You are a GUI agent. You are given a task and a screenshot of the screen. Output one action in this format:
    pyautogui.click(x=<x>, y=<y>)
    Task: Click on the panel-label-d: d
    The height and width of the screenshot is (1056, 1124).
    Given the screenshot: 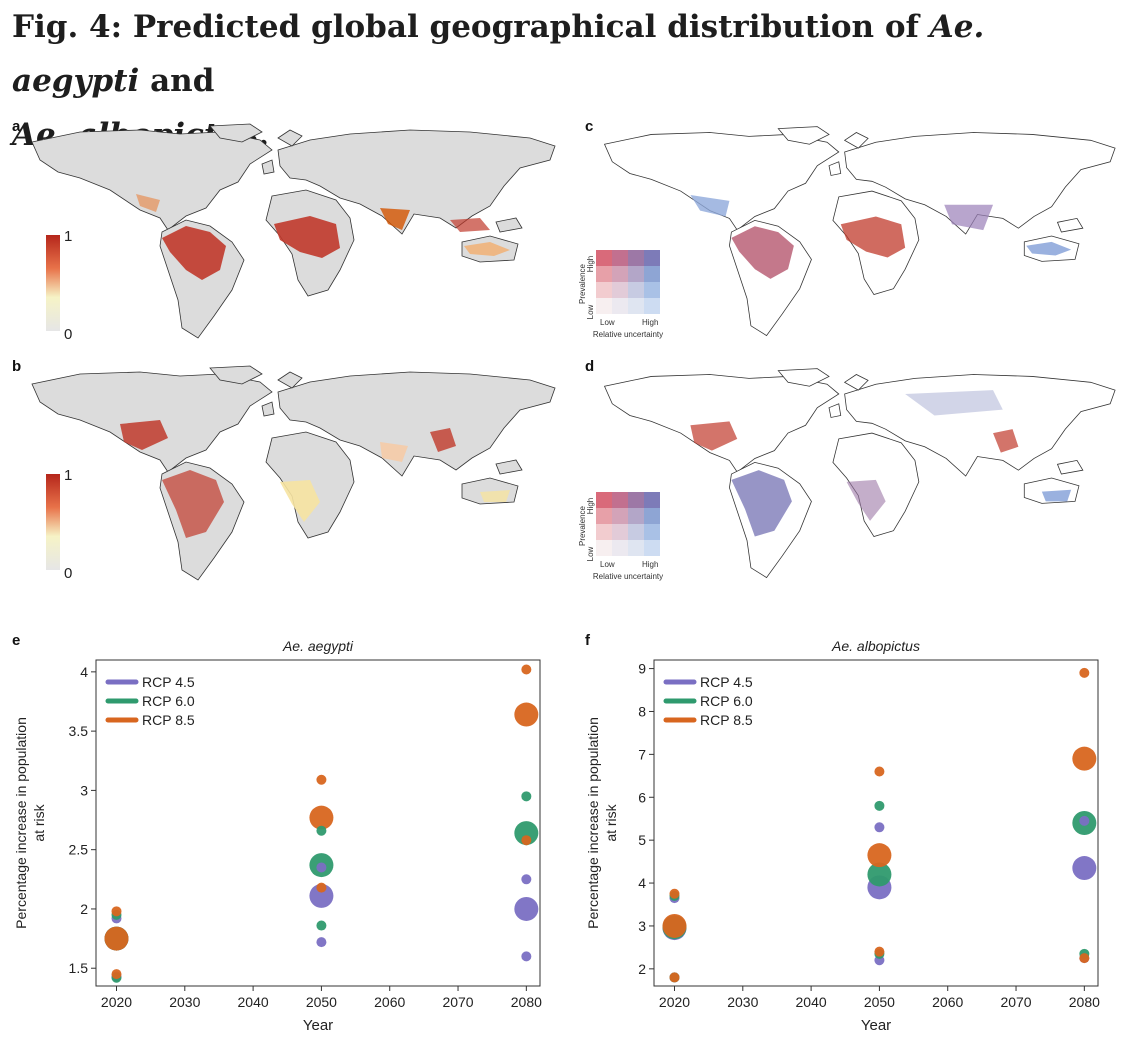 What is the action you would take?
    pyautogui.click(x=590, y=366)
    